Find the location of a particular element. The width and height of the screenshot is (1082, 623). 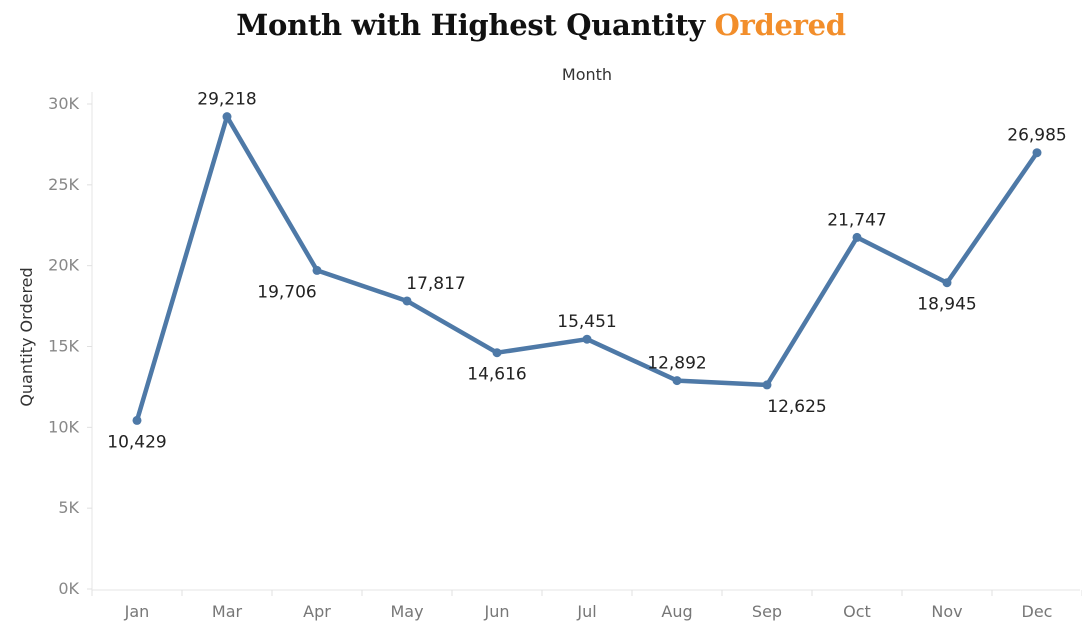

data-label: 17,817 is located at coordinates (435, 284).